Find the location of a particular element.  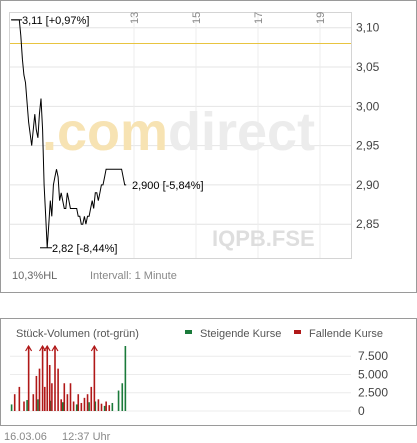

price-x-tick-label: 13 is located at coordinates (135, 18).